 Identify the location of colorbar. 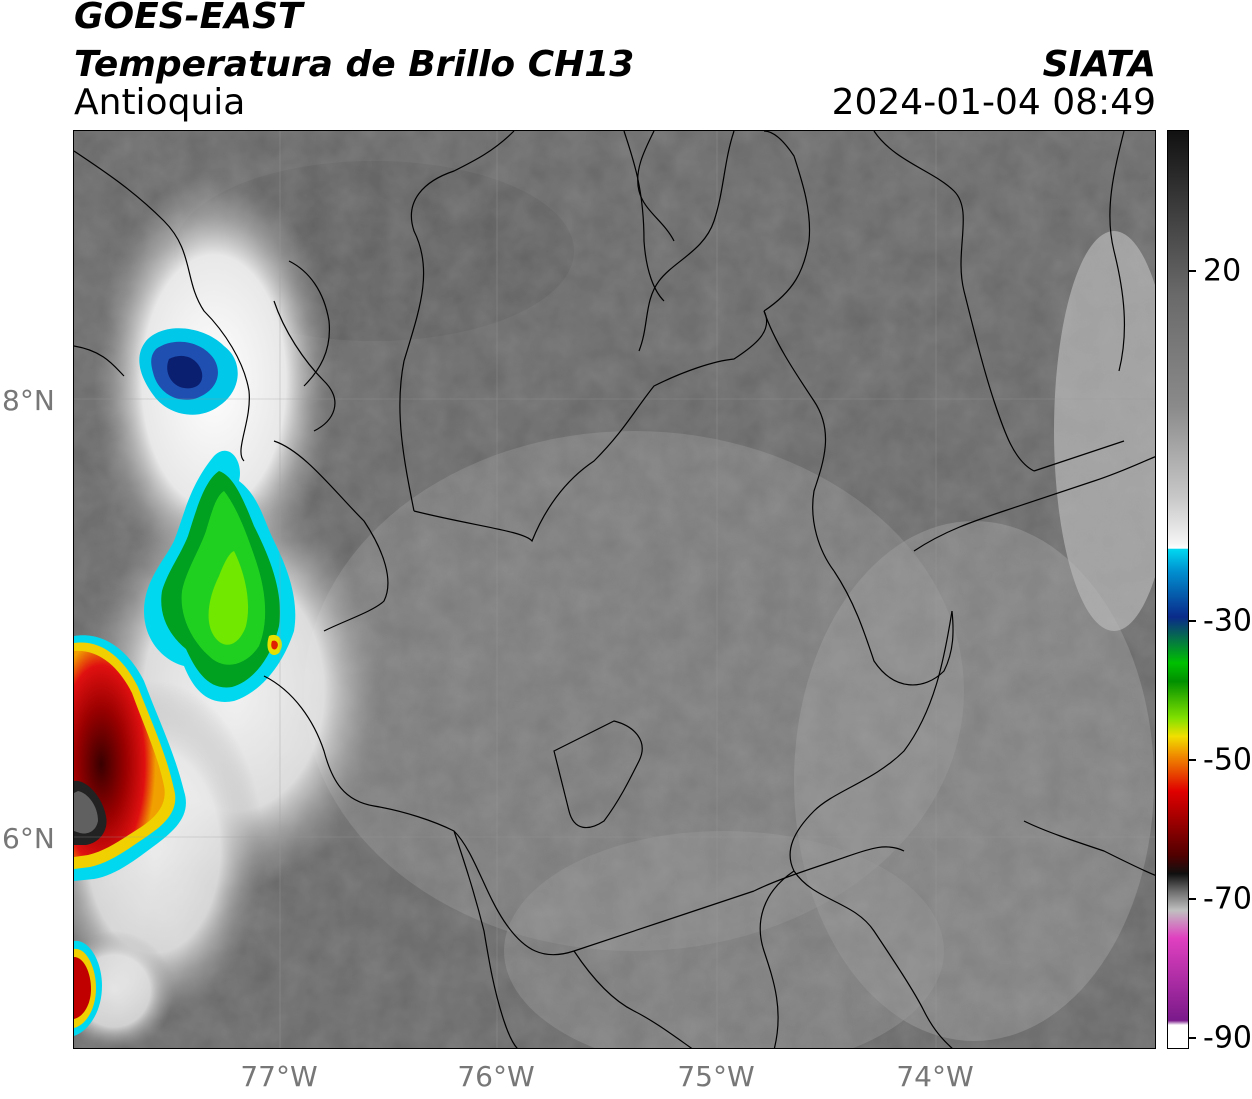
(1178, 589).